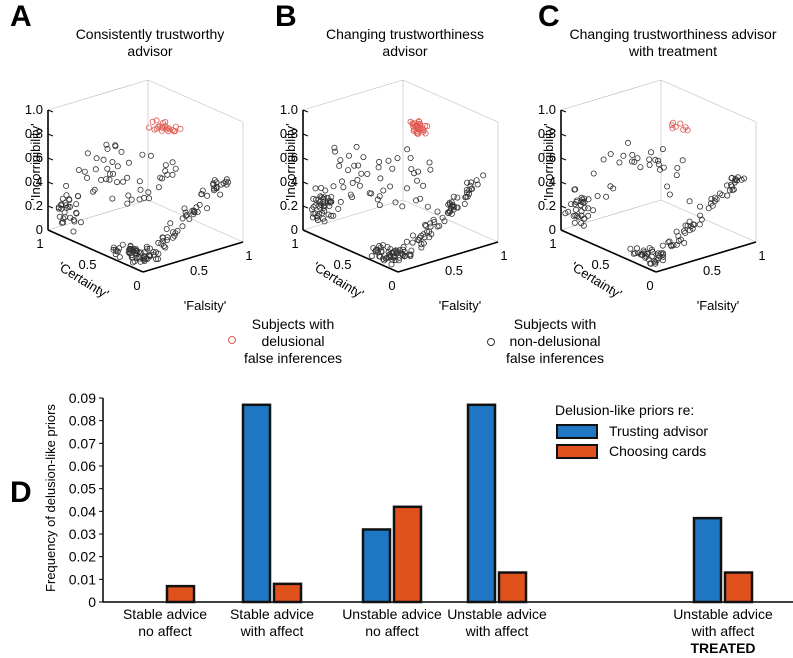 The image size is (793, 658). Describe the element at coordinates (289, 133) in the screenshot. I see `z-tick-label: 0.8` at that location.